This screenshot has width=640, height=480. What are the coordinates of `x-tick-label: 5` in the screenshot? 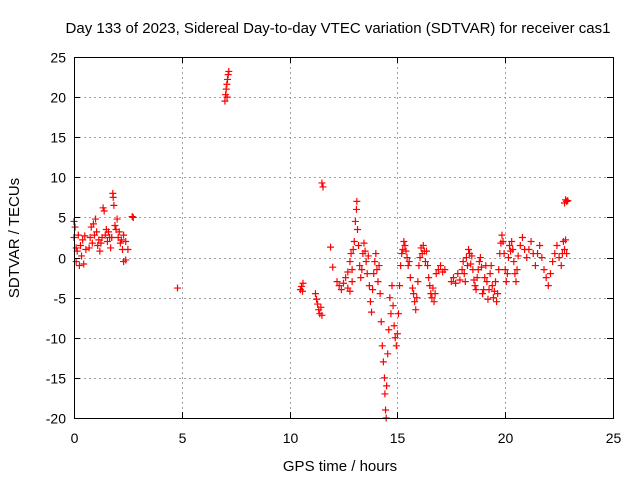 It's located at (183, 438).